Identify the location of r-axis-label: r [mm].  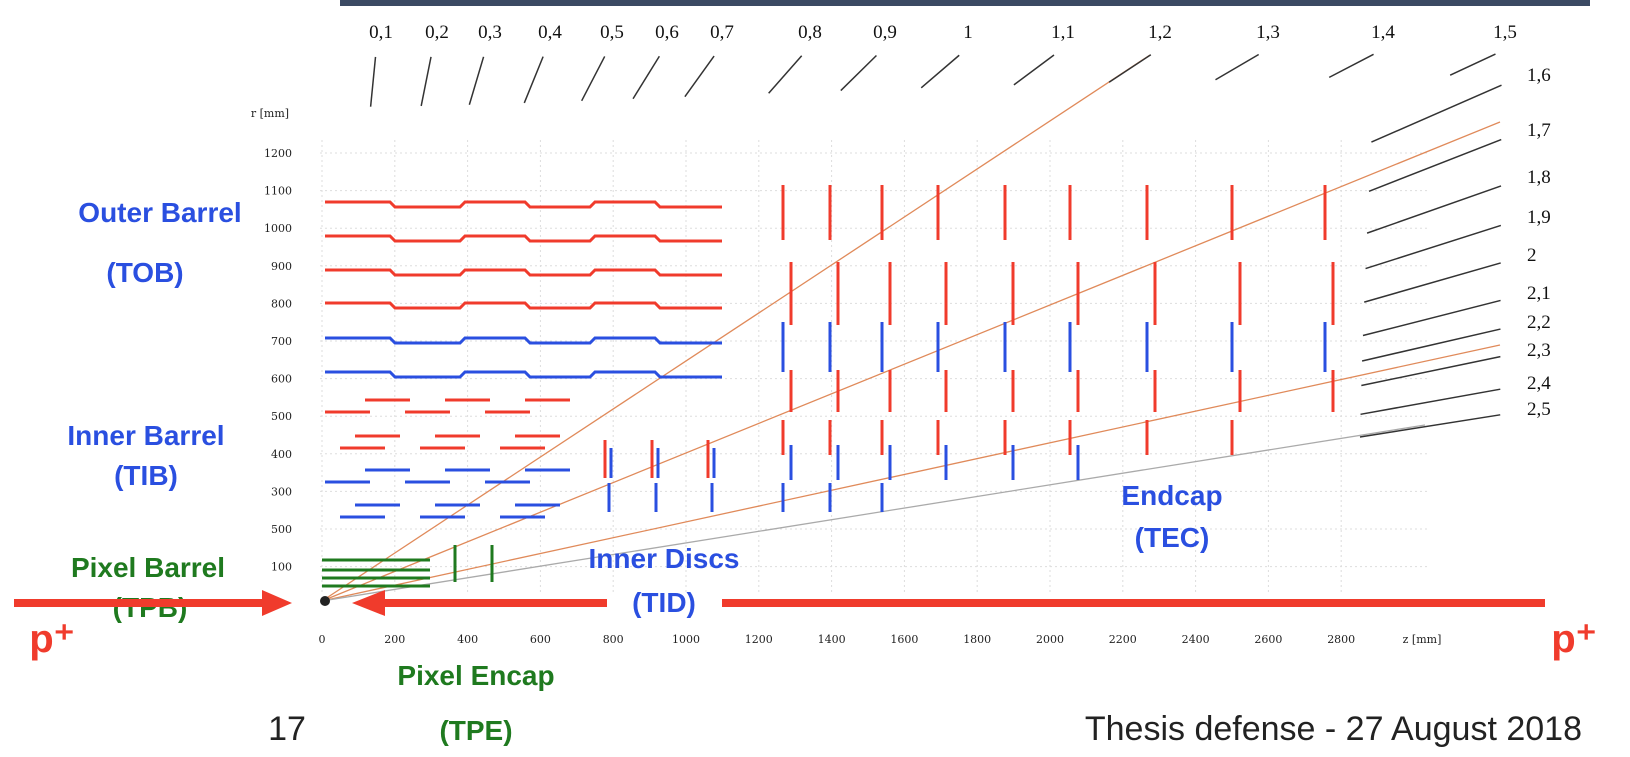
(270, 113).